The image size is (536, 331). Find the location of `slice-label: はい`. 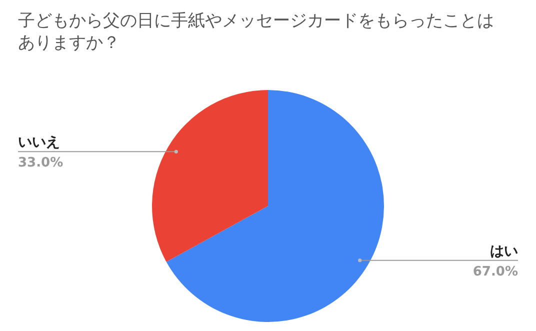

slice-label: はい is located at coordinates (504, 251).